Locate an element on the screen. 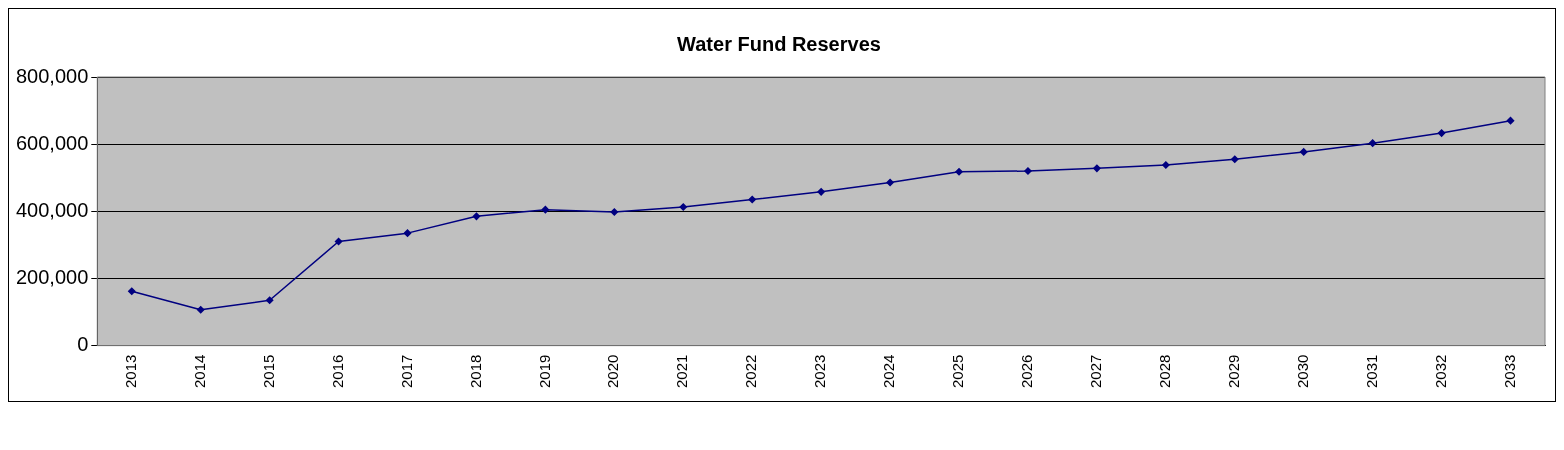 This screenshot has height=450, width=1564. x-tick-label: 2027 is located at coordinates (1096, 371).